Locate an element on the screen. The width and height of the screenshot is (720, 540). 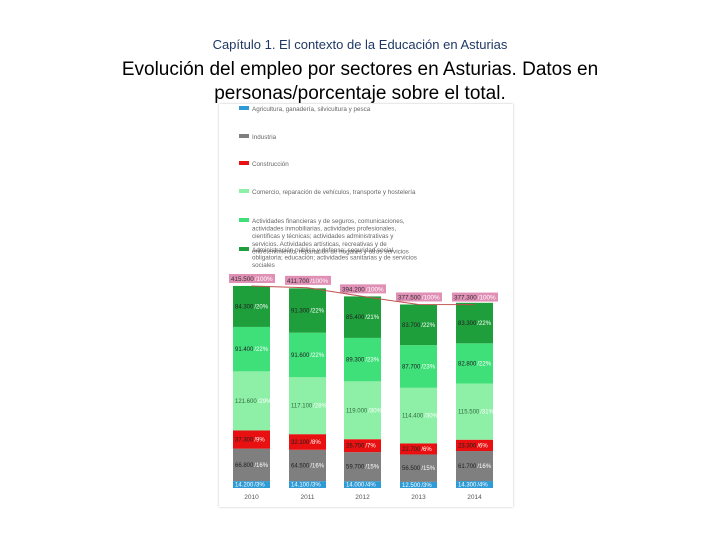
data-label: 37.300/9% is located at coordinates (250, 441).